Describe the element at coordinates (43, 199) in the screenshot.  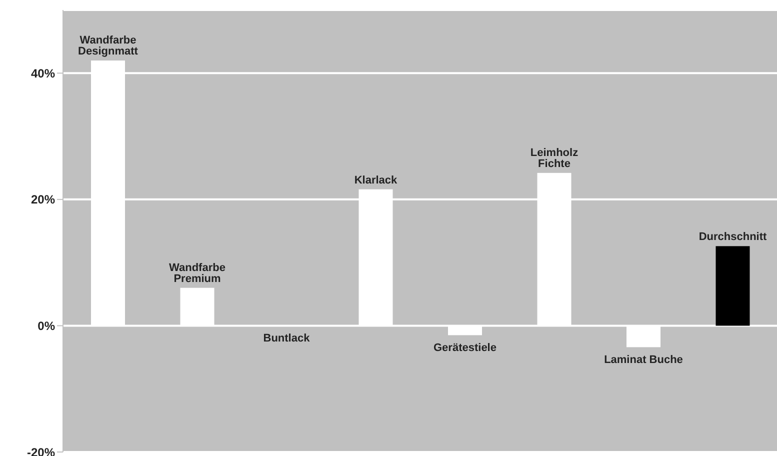
I see `y-tick-label: 20%` at that location.